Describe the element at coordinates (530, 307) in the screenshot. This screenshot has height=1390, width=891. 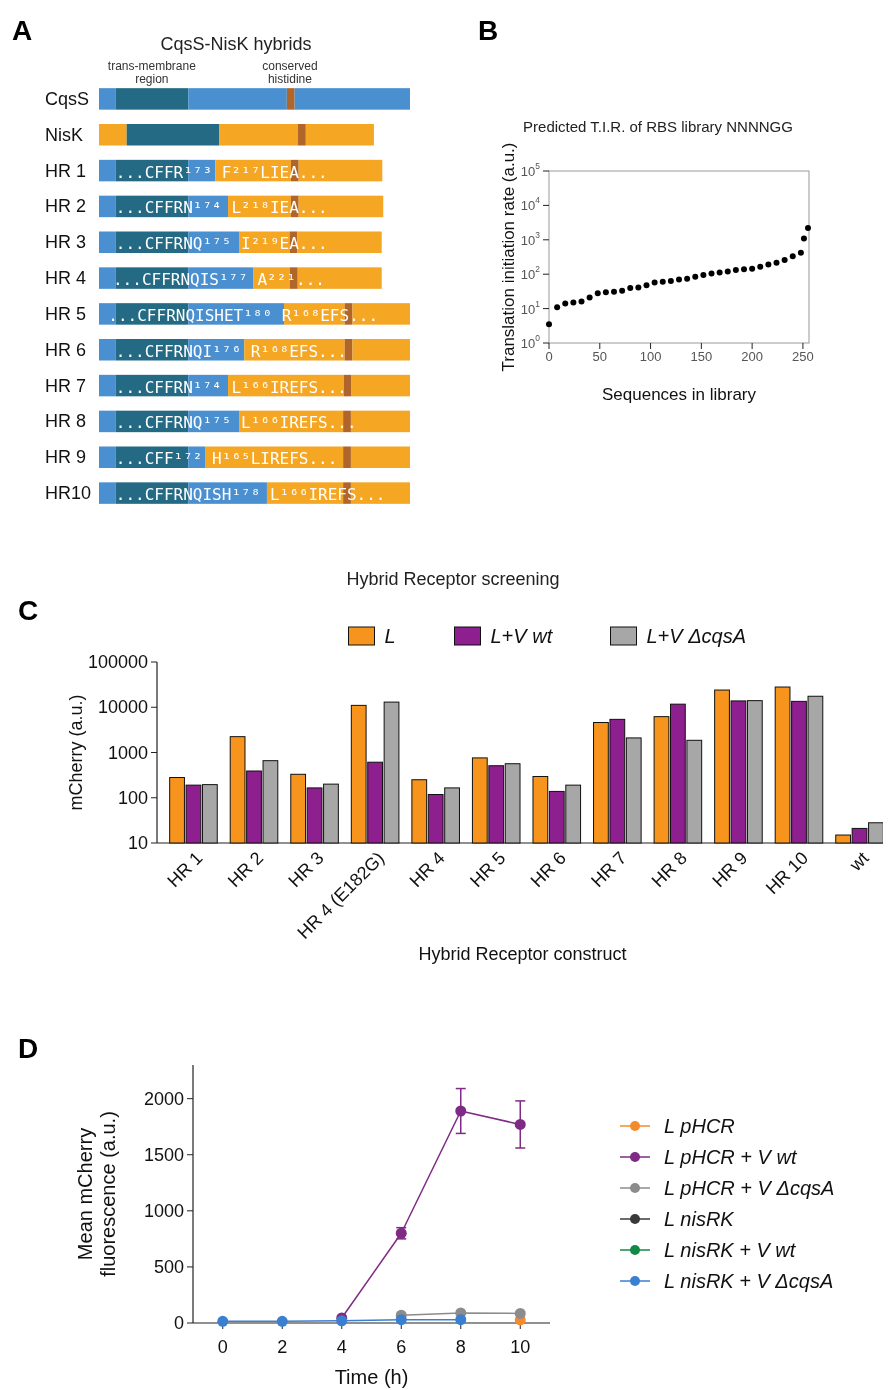
I see `y-tick-label: 10$^{1}$` at that location.